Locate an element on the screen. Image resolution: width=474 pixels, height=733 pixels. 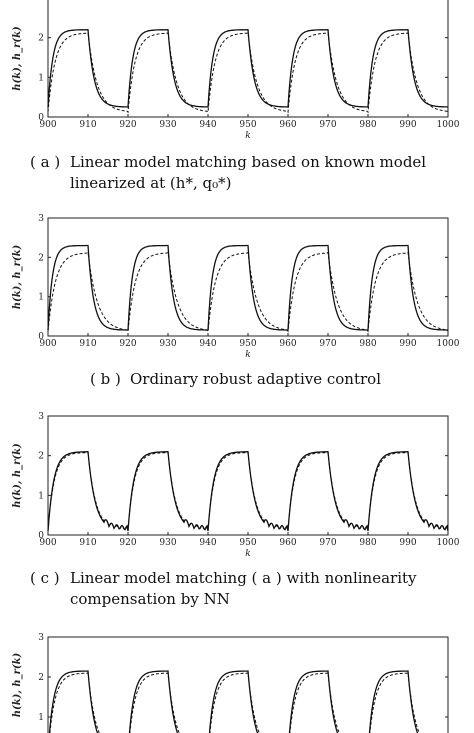
caption-line-1: Ordinary robust adaptive control is located at coordinates (255, 379).